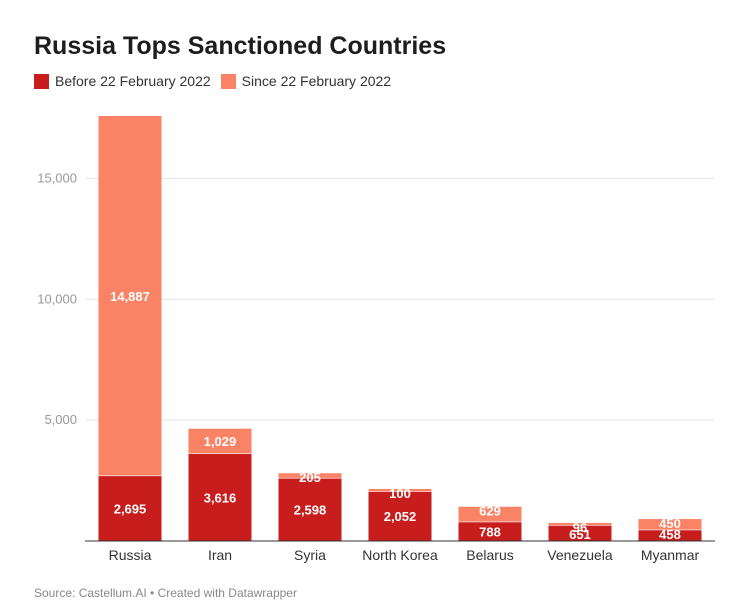 The image size is (750, 614). What do you see at coordinates (133, 81) in the screenshot?
I see `legend-label-before: Before 22 February 2022` at bounding box center [133, 81].